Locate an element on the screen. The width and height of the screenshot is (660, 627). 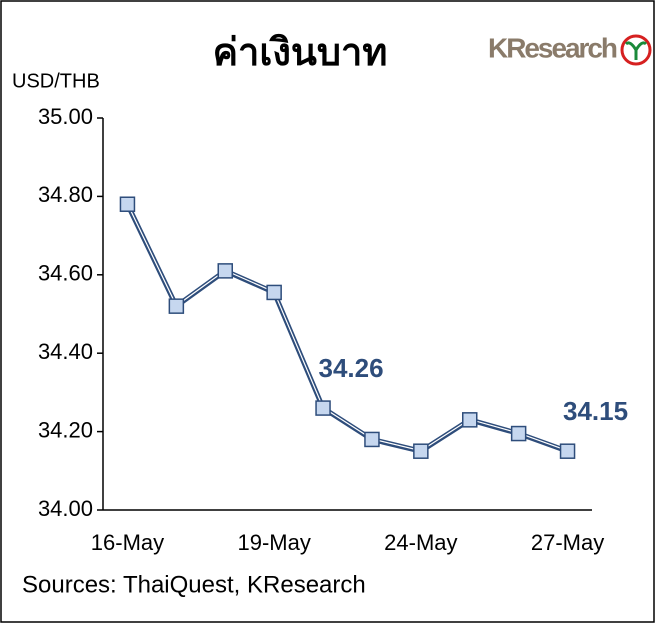
y-tick-label: 34.20 is located at coordinates (65, 429).